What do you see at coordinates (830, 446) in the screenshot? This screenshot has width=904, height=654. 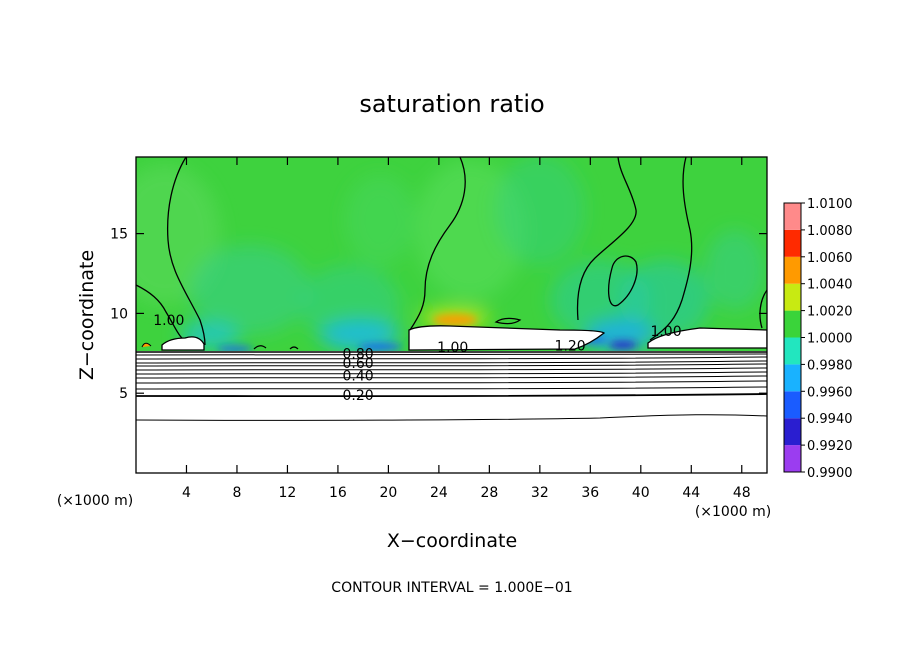 I see `colorbar-label: 0.9920` at bounding box center [830, 446].